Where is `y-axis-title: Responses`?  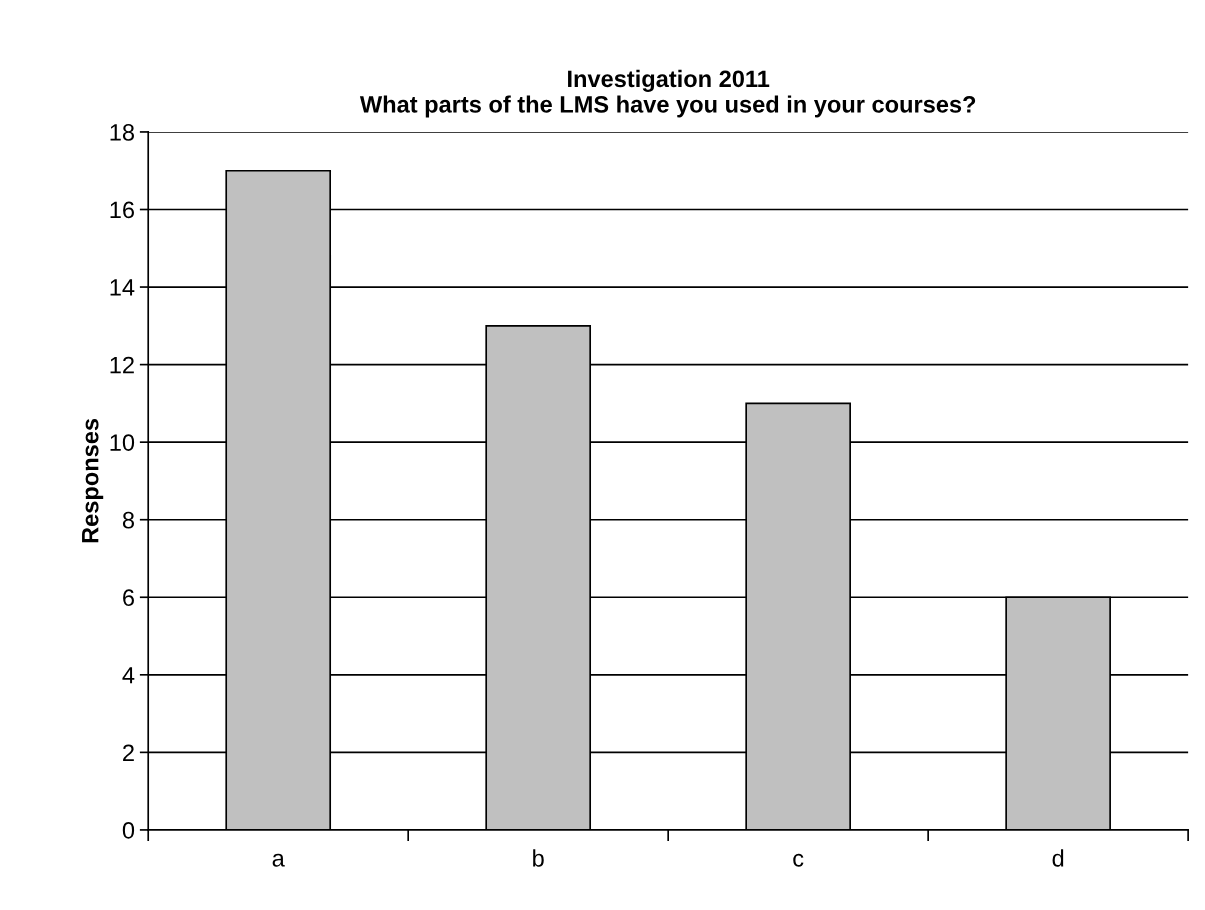 y-axis-title: Responses is located at coordinates (93, 480).